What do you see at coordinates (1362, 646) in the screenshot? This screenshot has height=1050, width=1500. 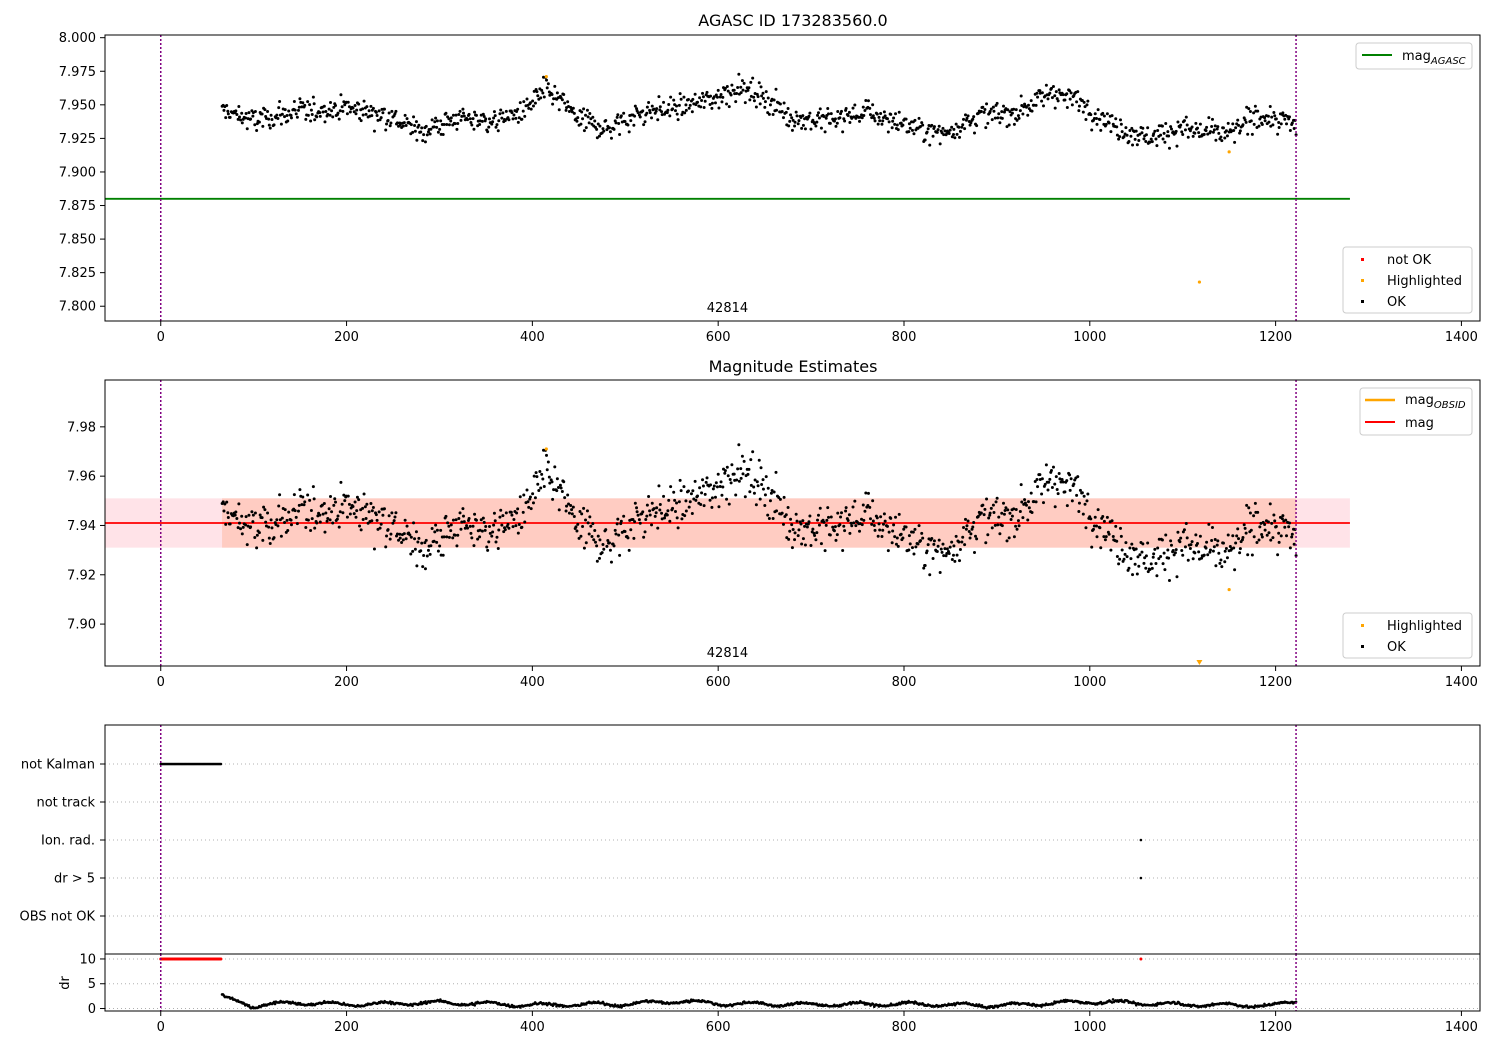 I see `legend-marker-ok` at bounding box center [1362, 646].